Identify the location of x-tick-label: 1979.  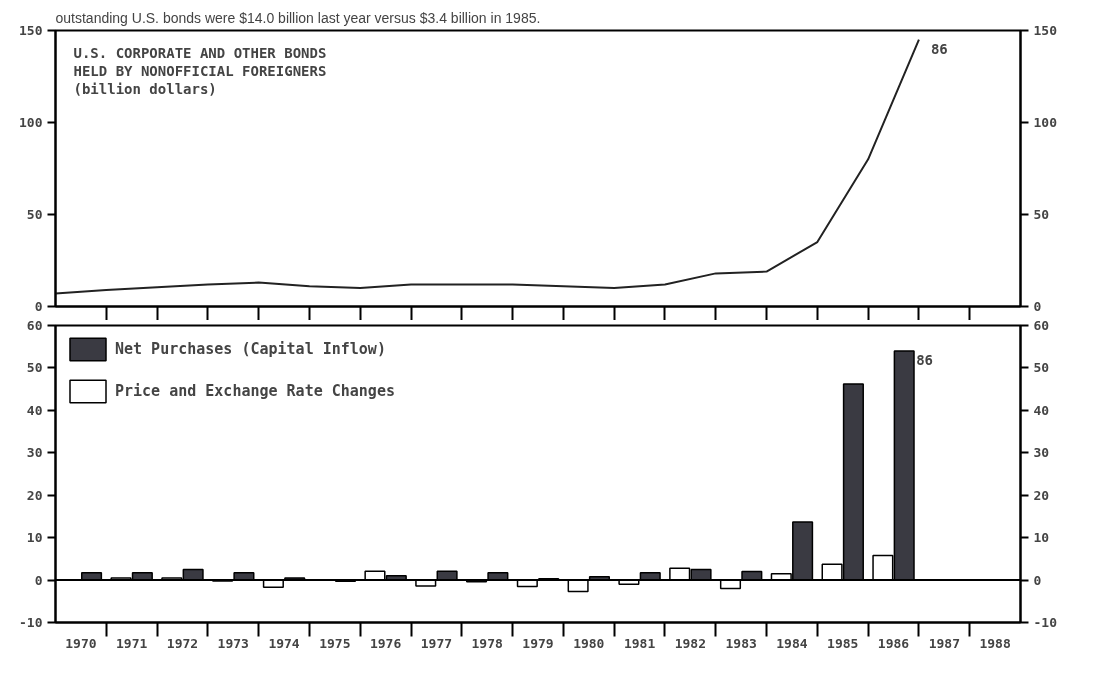
(538, 643).